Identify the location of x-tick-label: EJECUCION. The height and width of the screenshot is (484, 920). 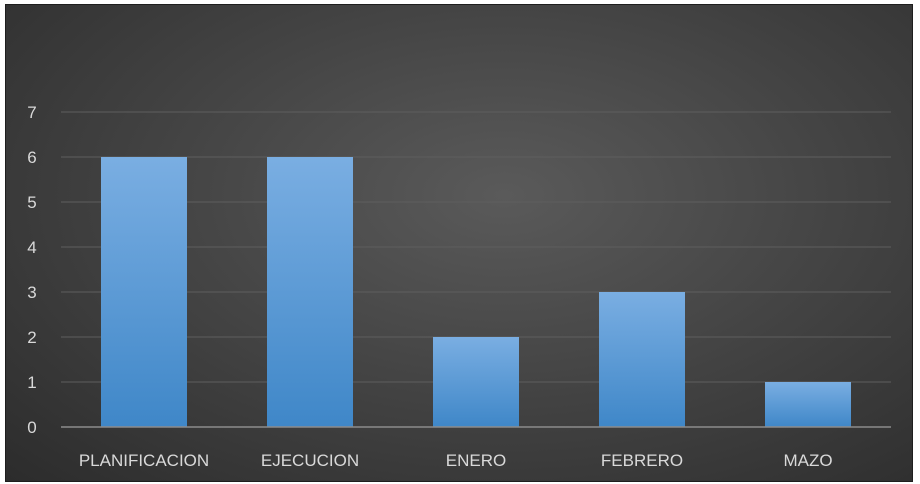
(310, 460).